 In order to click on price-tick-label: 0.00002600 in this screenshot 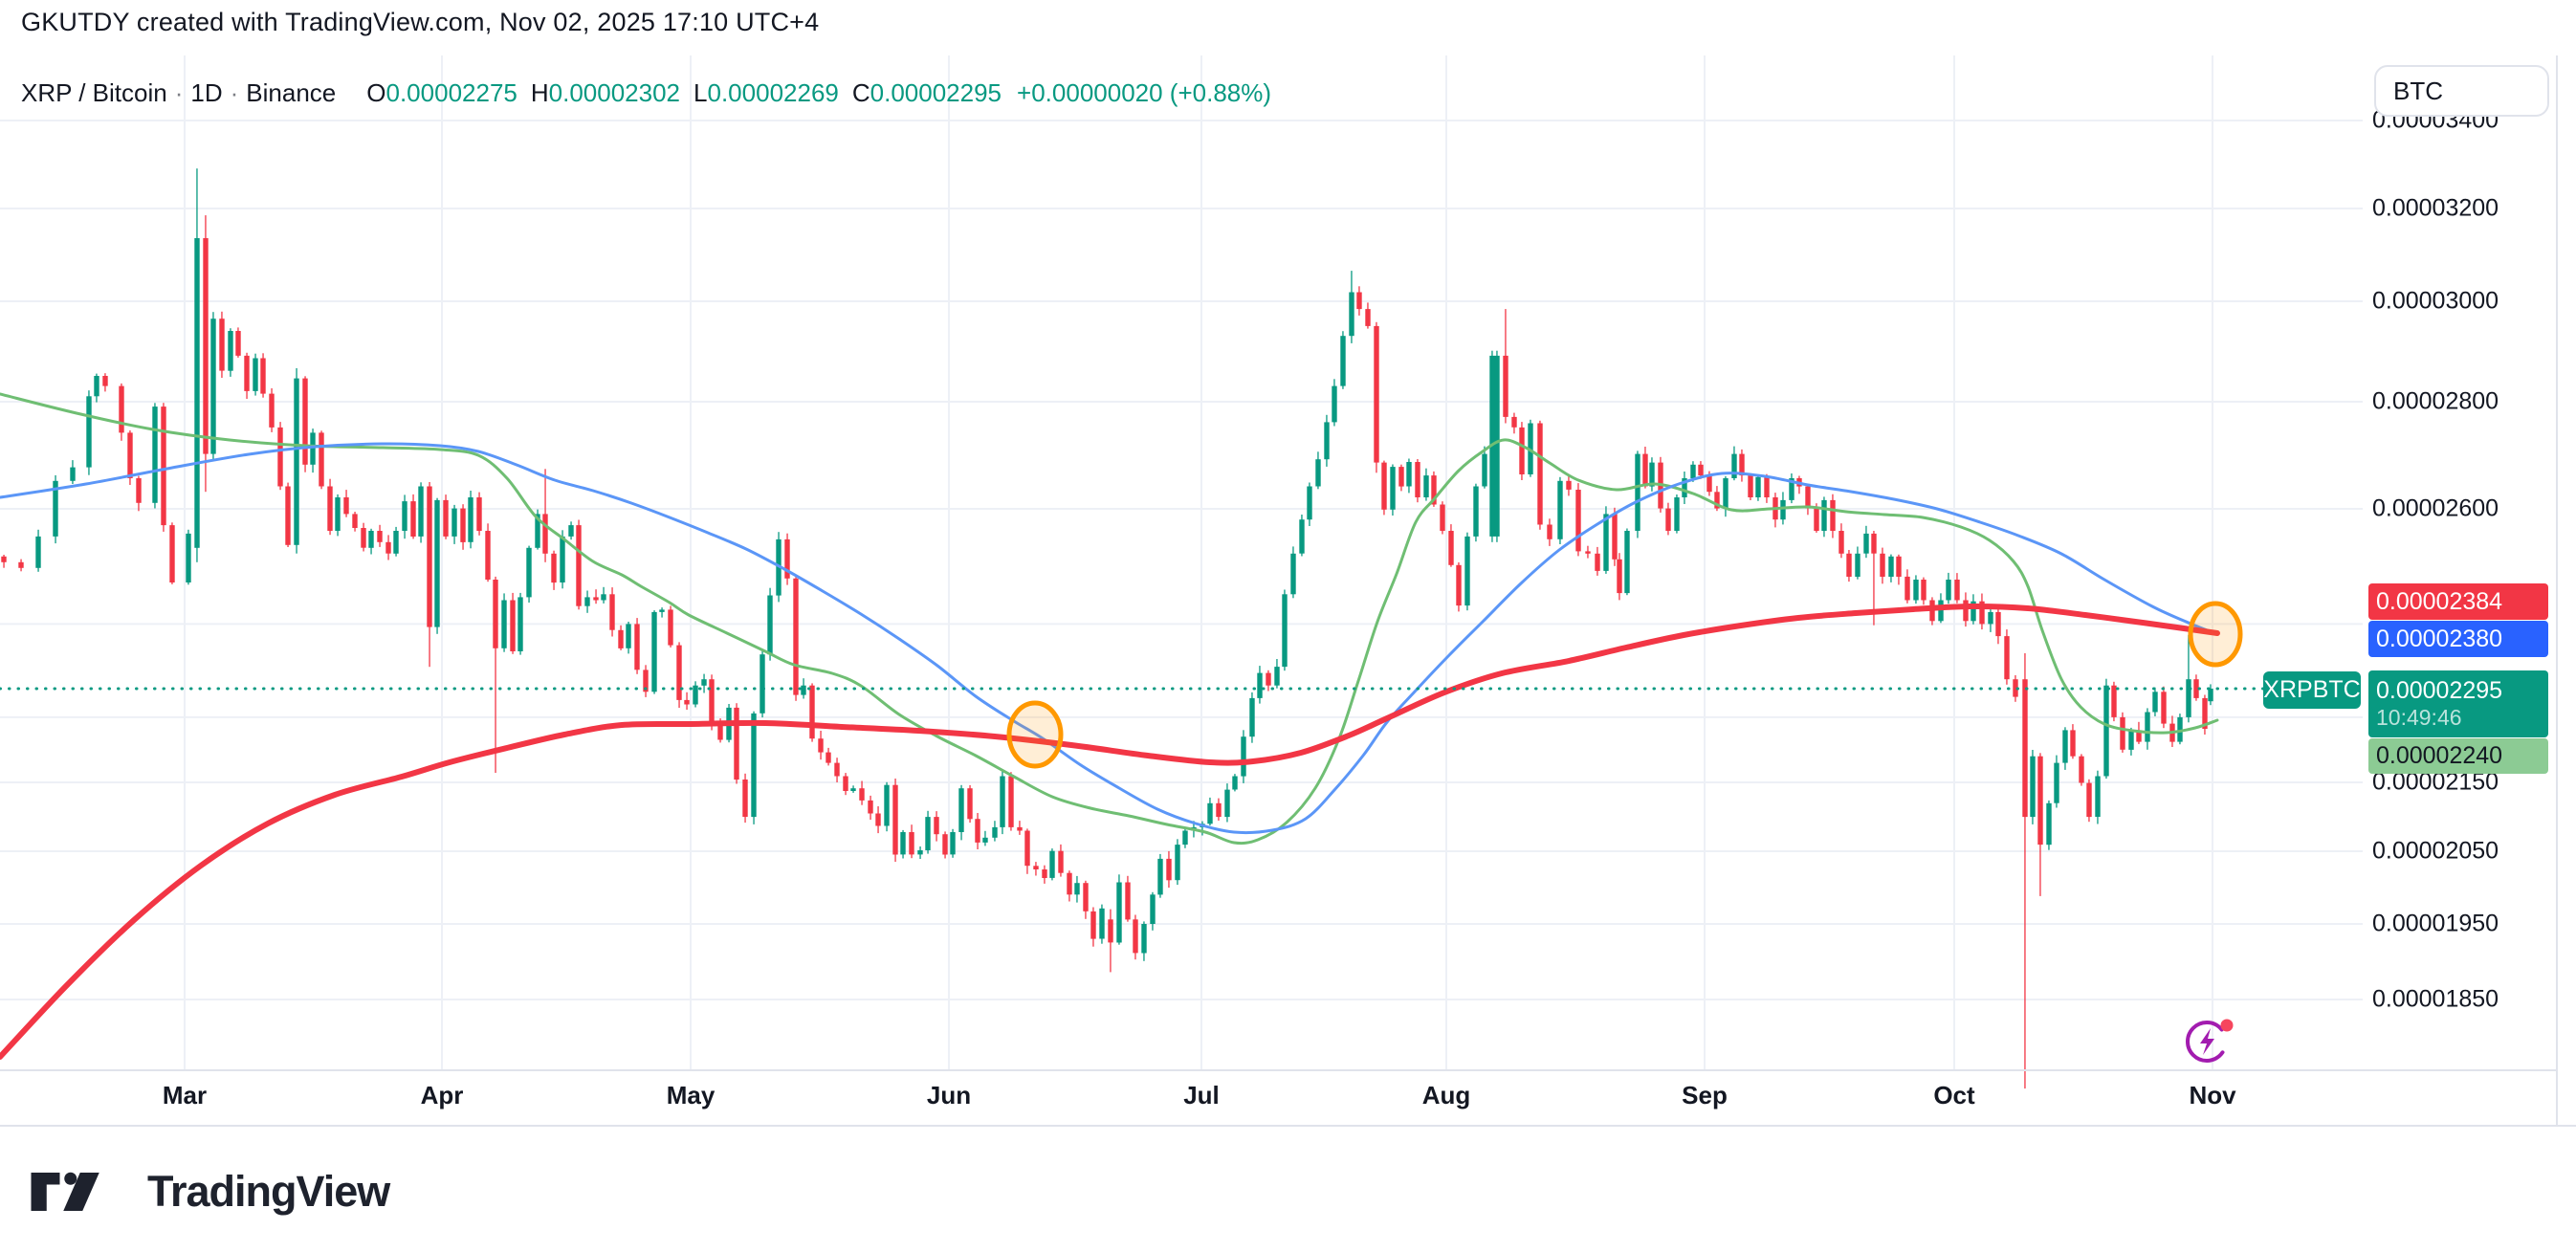, I will do `click(2436, 508)`.